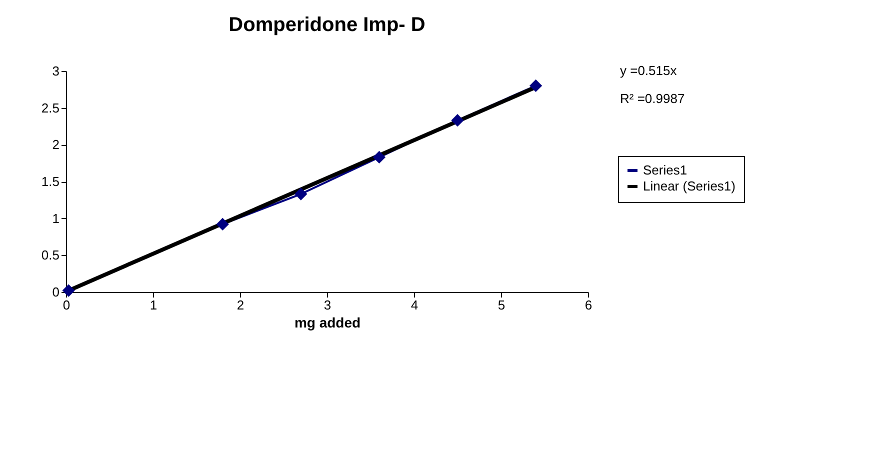 The width and height of the screenshot is (894, 450). Describe the element at coordinates (414, 305) in the screenshot. I see `x-tick-label: 4` at that location.